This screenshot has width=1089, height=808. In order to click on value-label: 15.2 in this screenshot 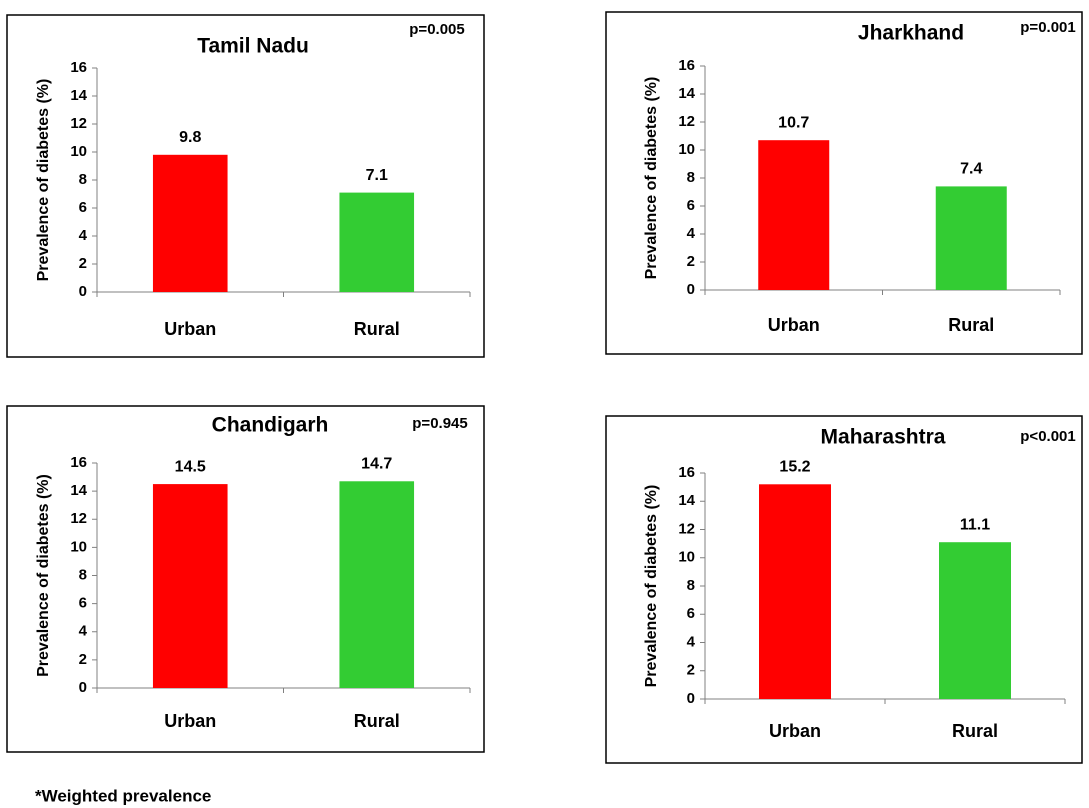, I will do `click(794, 467)`.